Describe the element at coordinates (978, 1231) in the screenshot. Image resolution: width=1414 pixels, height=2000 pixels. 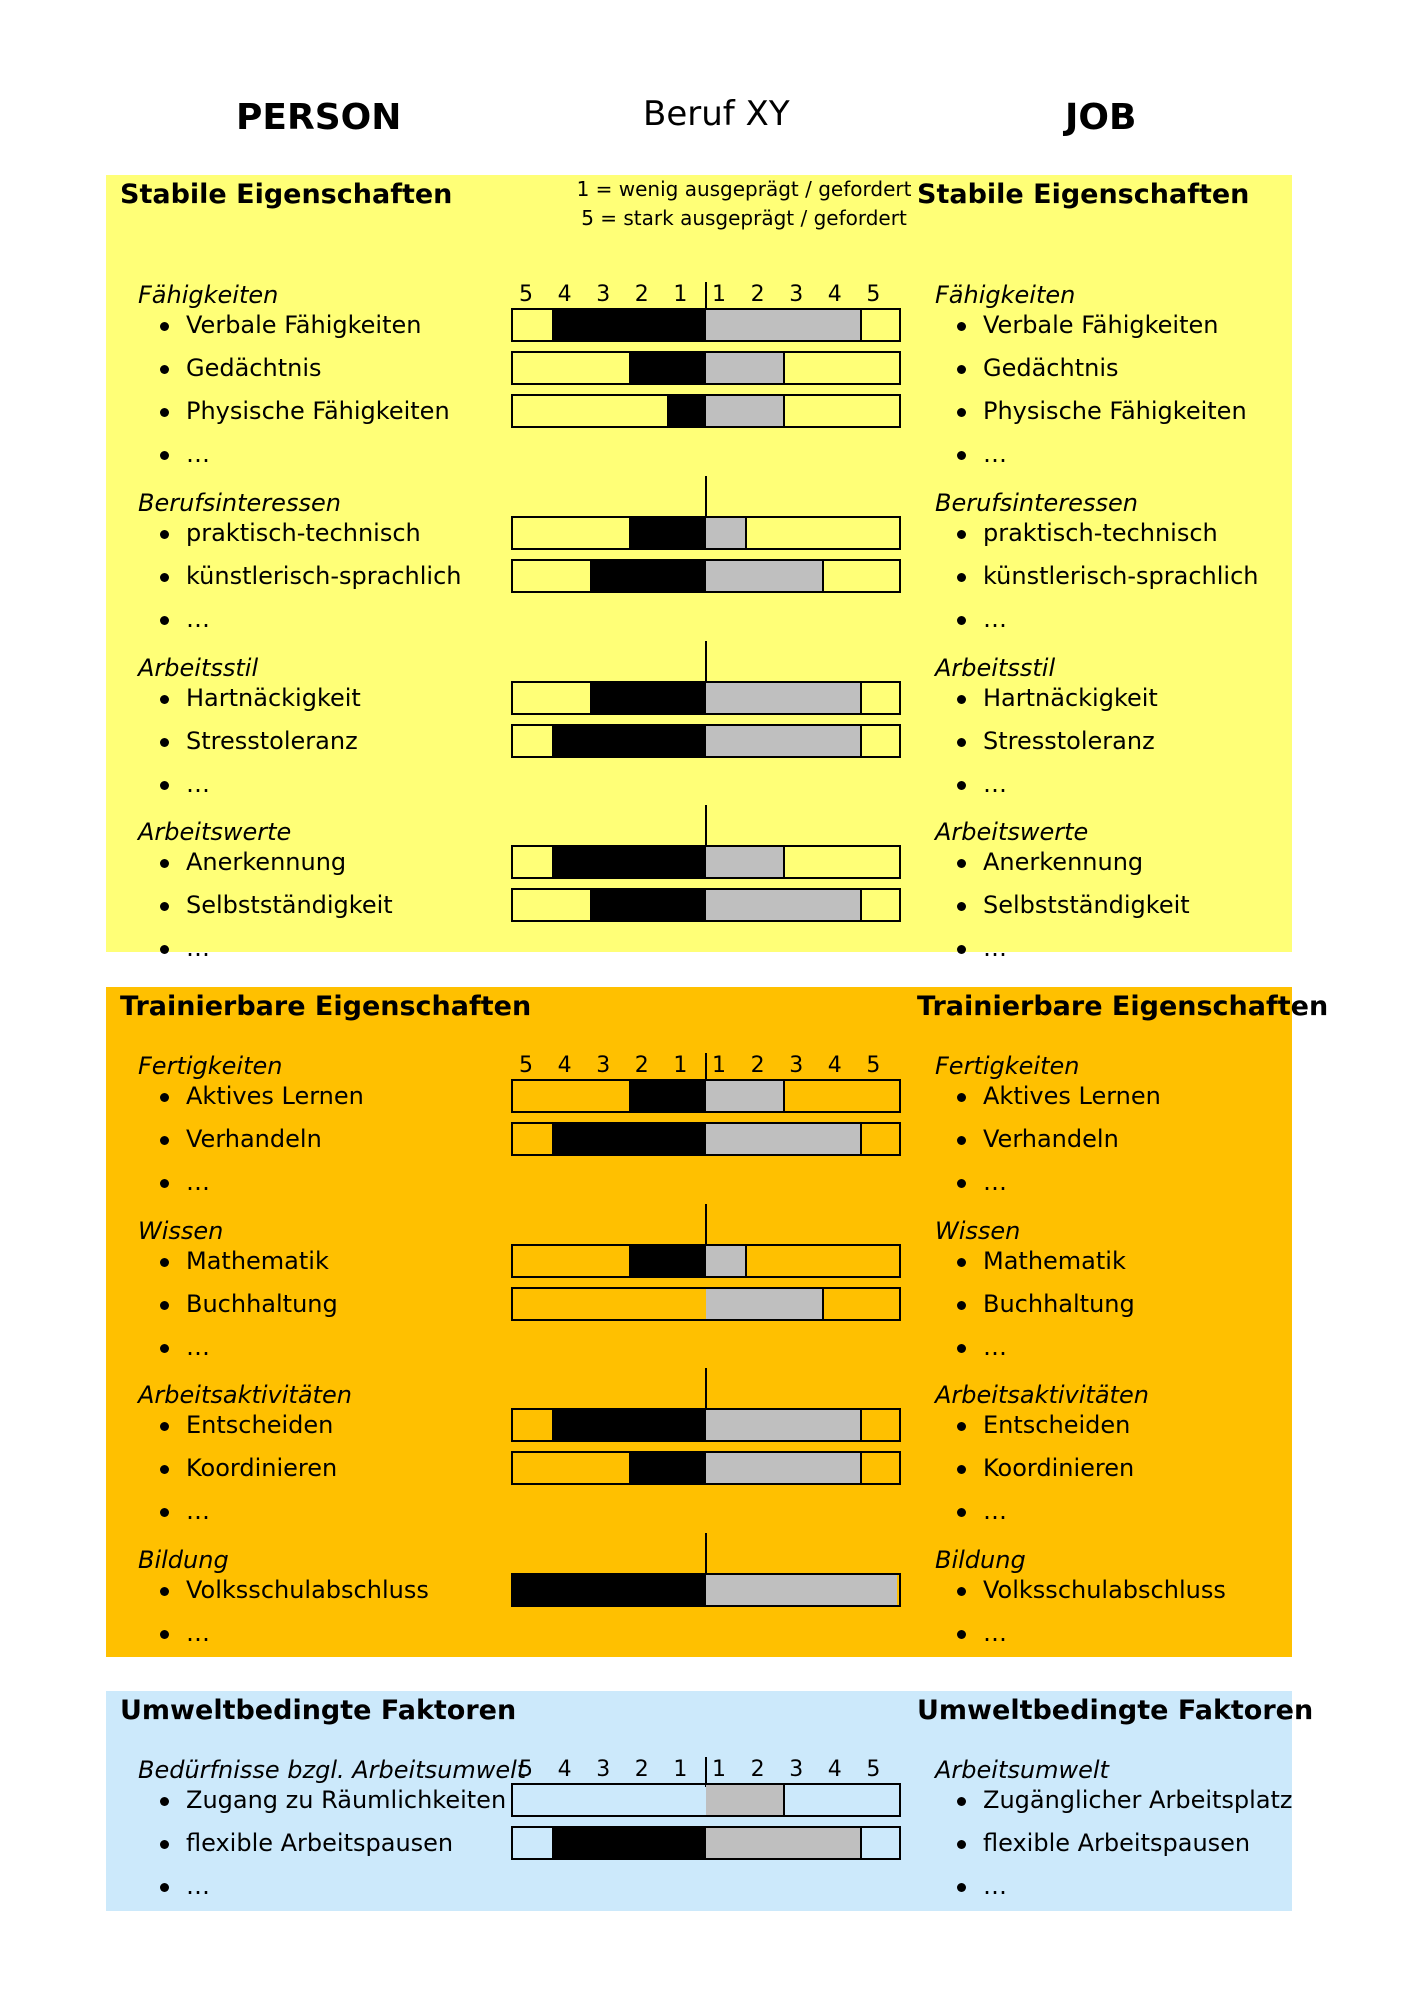
I see `category-label-right: Wissen` at that location.